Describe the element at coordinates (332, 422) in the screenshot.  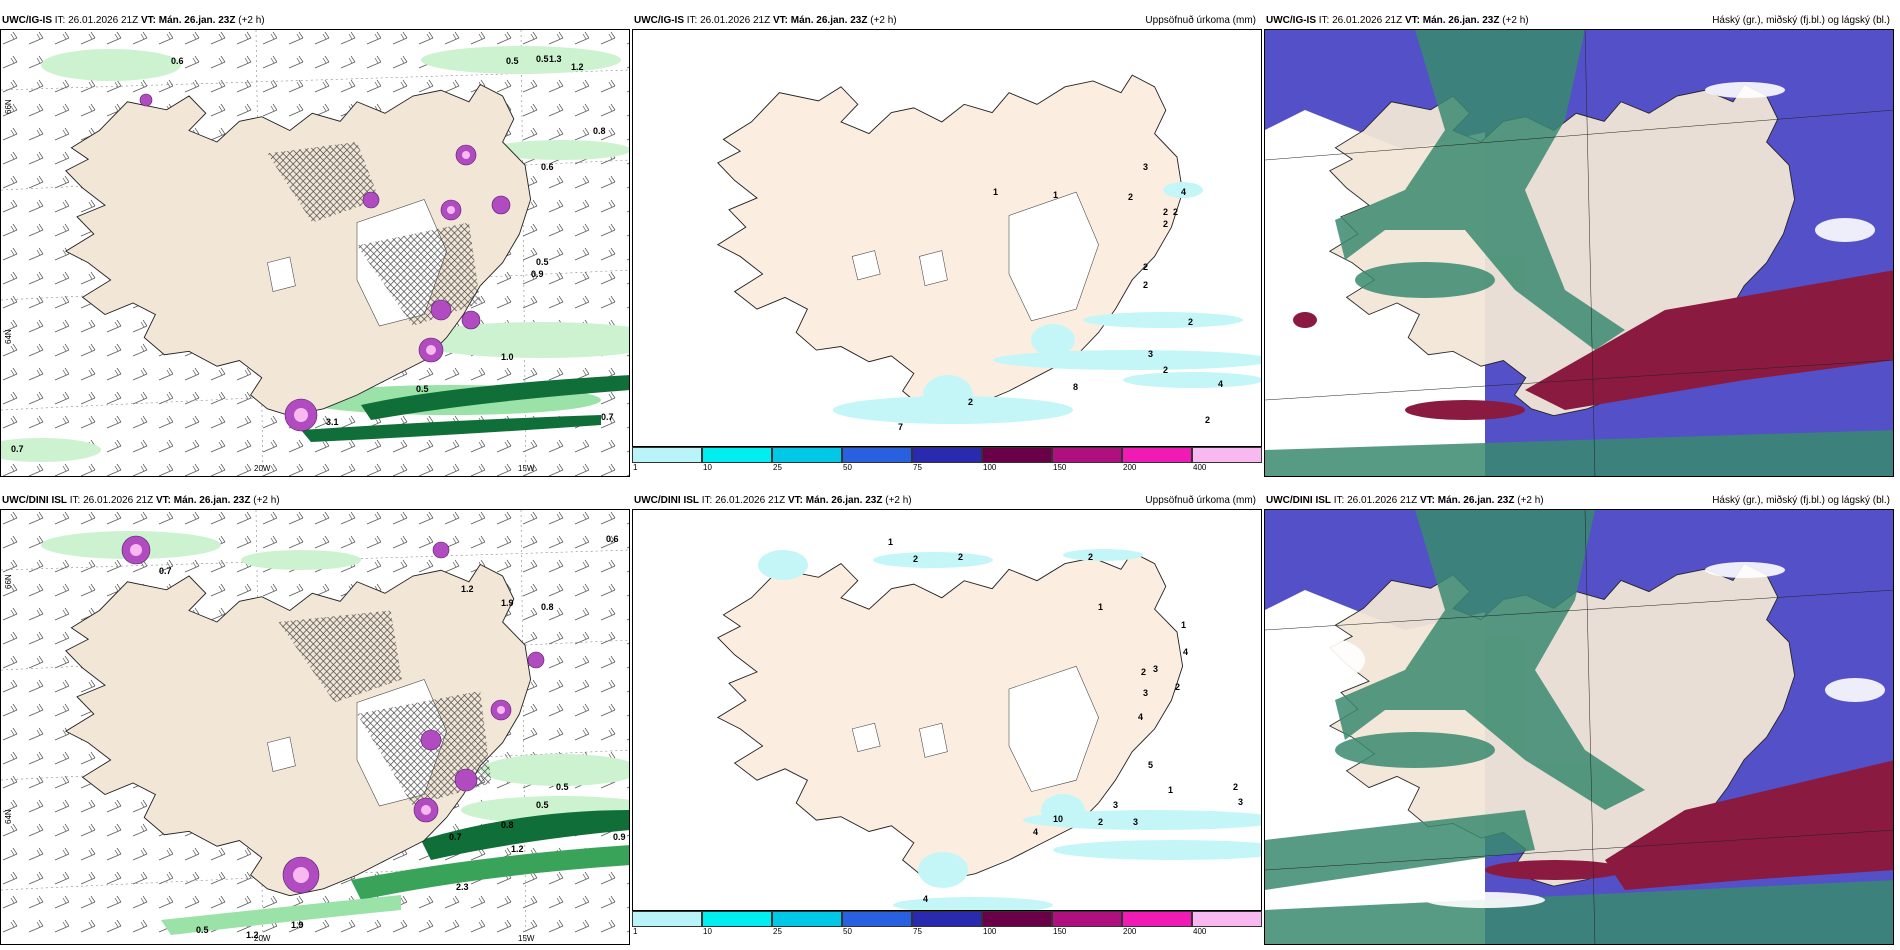
I see `value-label: 3.1` at that location.